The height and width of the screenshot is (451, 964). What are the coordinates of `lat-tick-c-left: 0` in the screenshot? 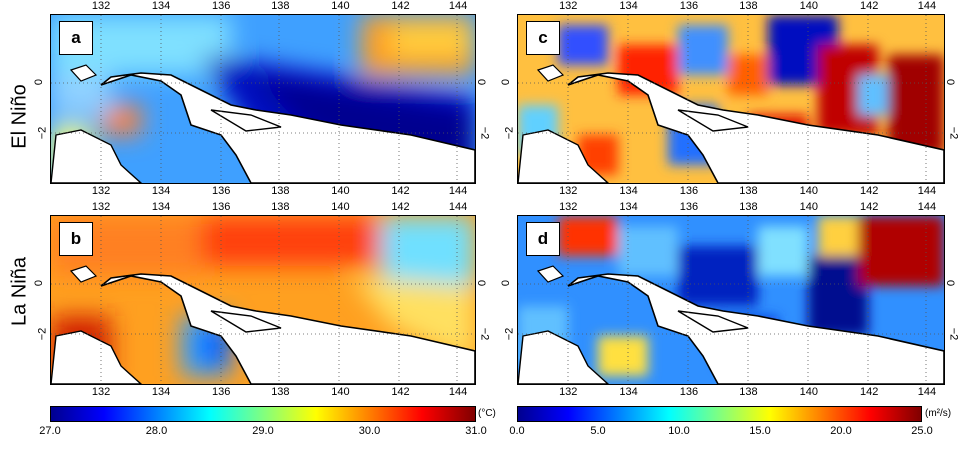 It's located at (506, 82).